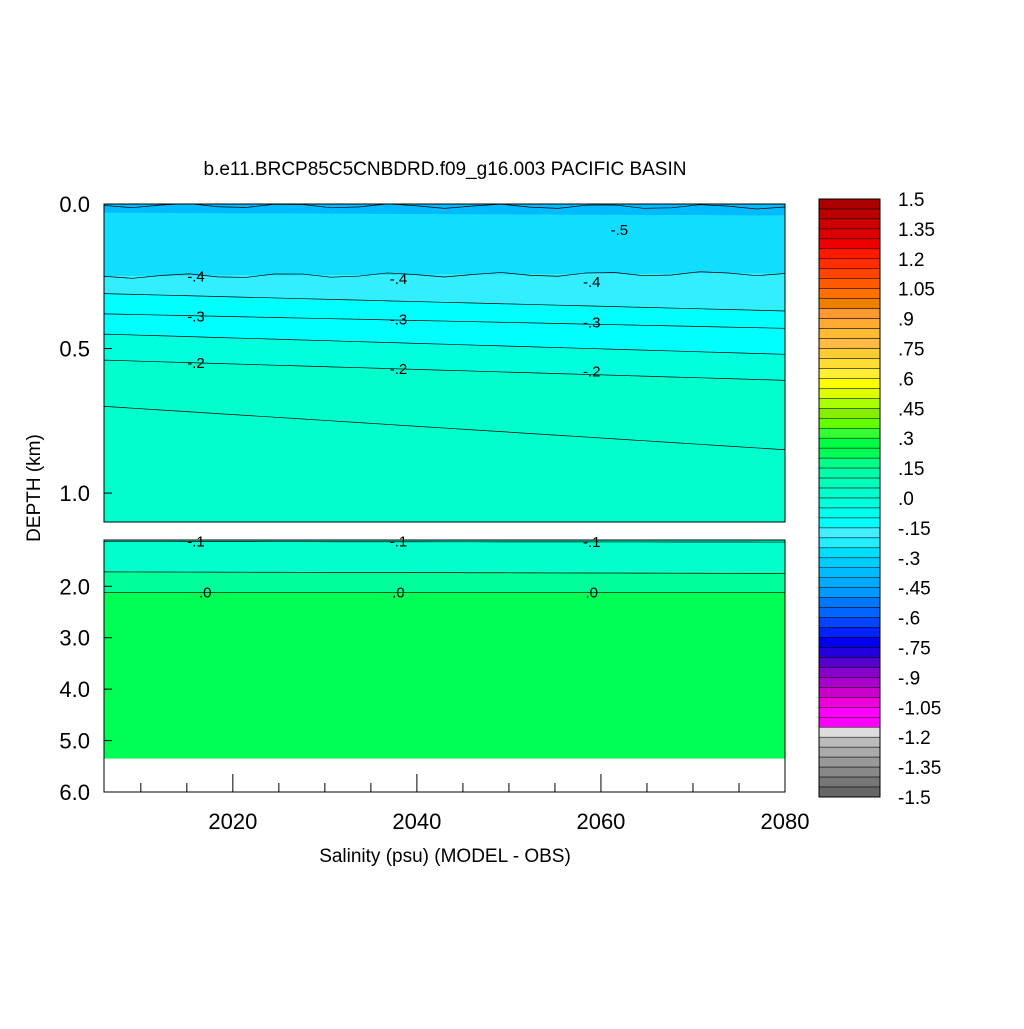 This screenshot has height=1029, width=1024. What do you see at coordinates (74, 792) in the screenshot?
I see `y-tick-label: 6.0` at bounding box center [74, 792].